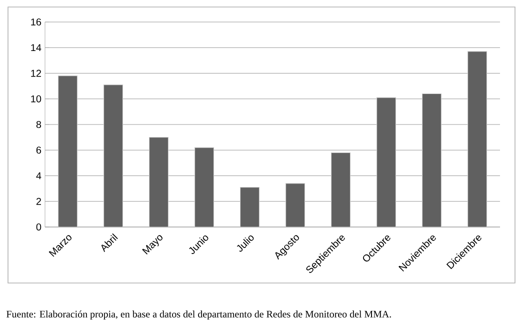  I want to click on x-tick-label: Julio, so click(245, 243).